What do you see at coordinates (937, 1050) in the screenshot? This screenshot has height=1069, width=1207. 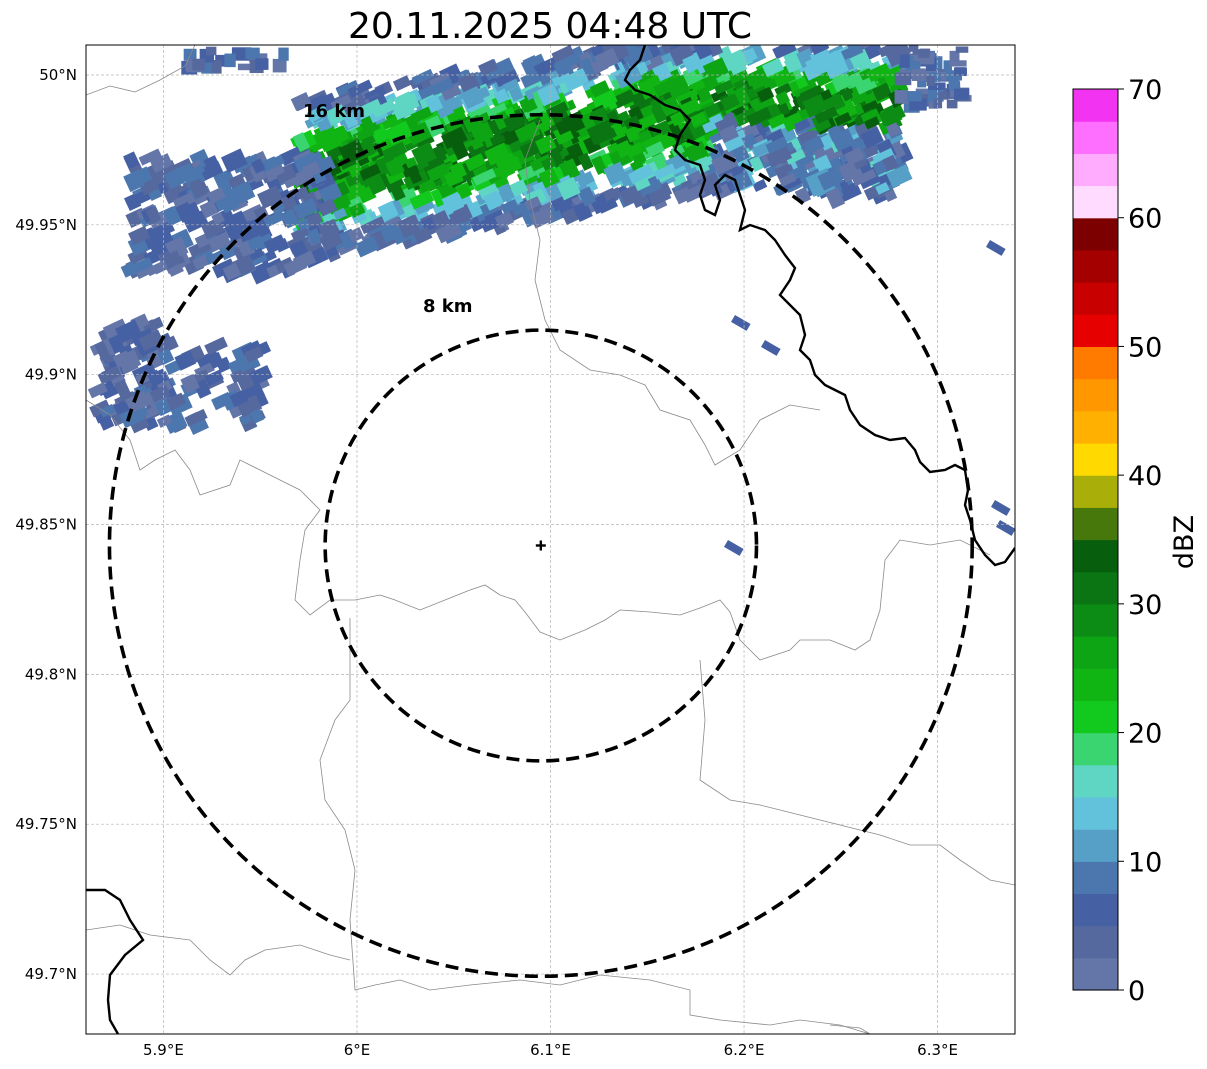 I see `x-tick-label: 6.3°E` at bounding box center [937, 1050].